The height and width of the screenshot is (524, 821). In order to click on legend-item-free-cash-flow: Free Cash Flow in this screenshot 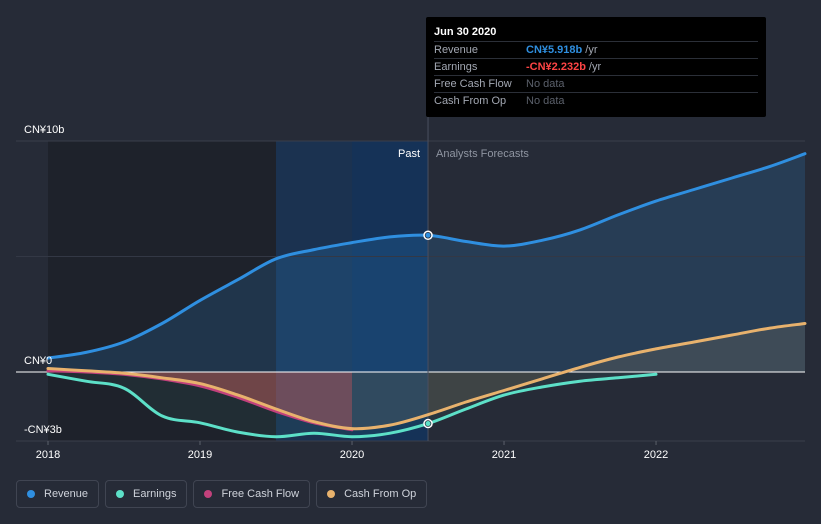, I will do `click(252, 494)`.